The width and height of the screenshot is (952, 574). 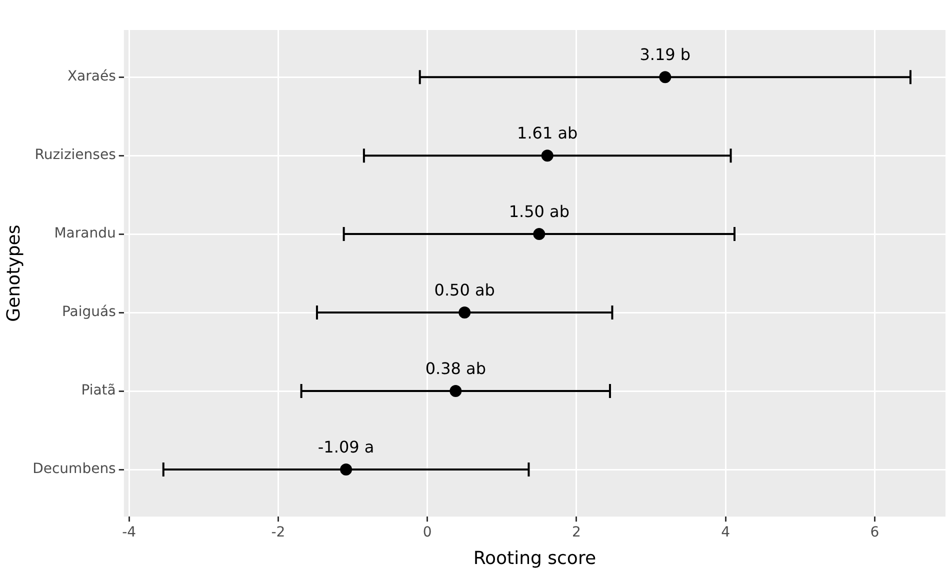 What do you see at coordinates (534, 558) in the screenshot?
I see `x-axis-title: Rooting score` at bounding box center [534, 558].